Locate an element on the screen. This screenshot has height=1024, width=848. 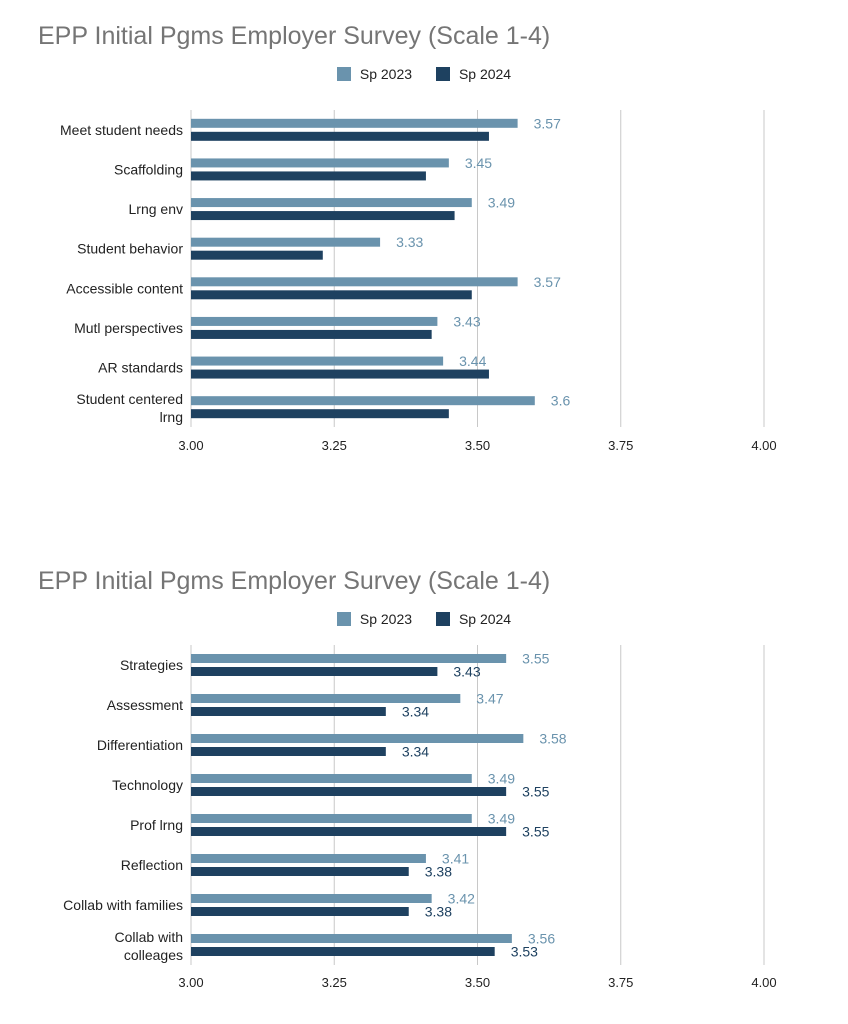
bar-sp-2023-accessible-content is located at coordinates (354, 282).